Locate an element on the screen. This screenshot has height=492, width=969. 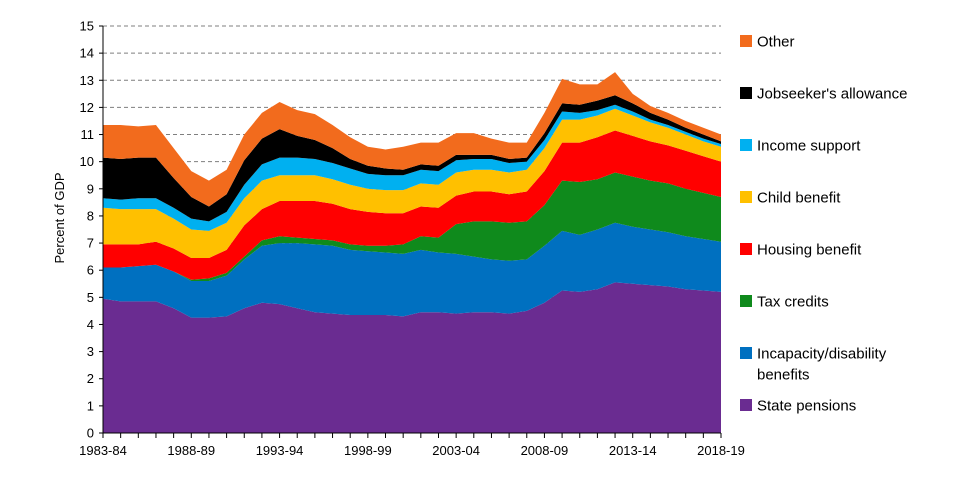
y-tick-label: 0 is located at coordinates (90, 433).